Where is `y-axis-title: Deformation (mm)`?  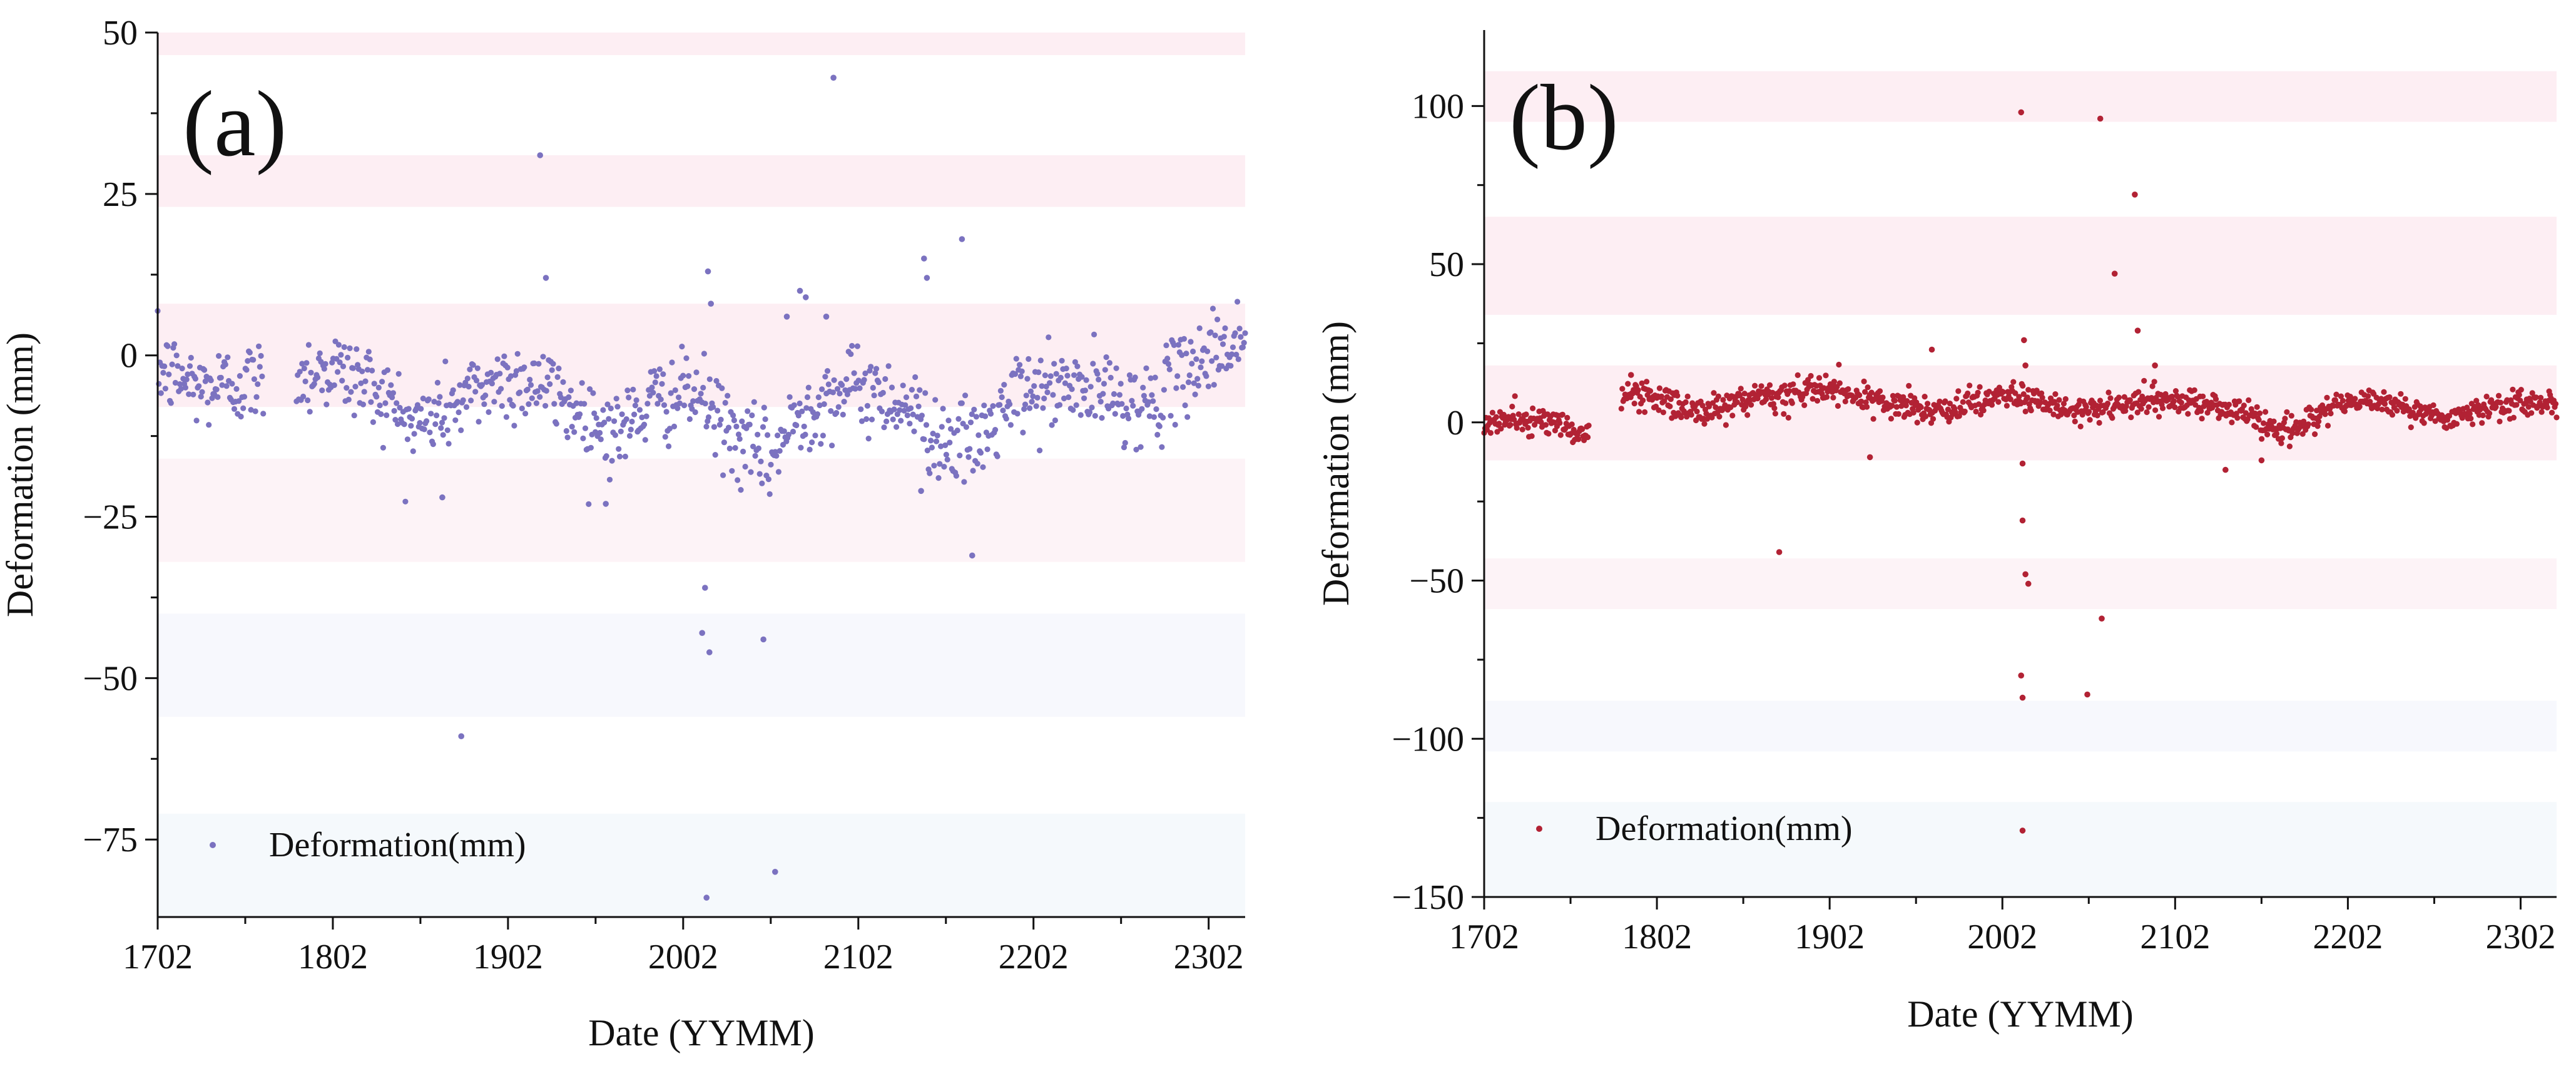
y-axis-title: Deformation (mm) is located at coordinates (1336, 464).